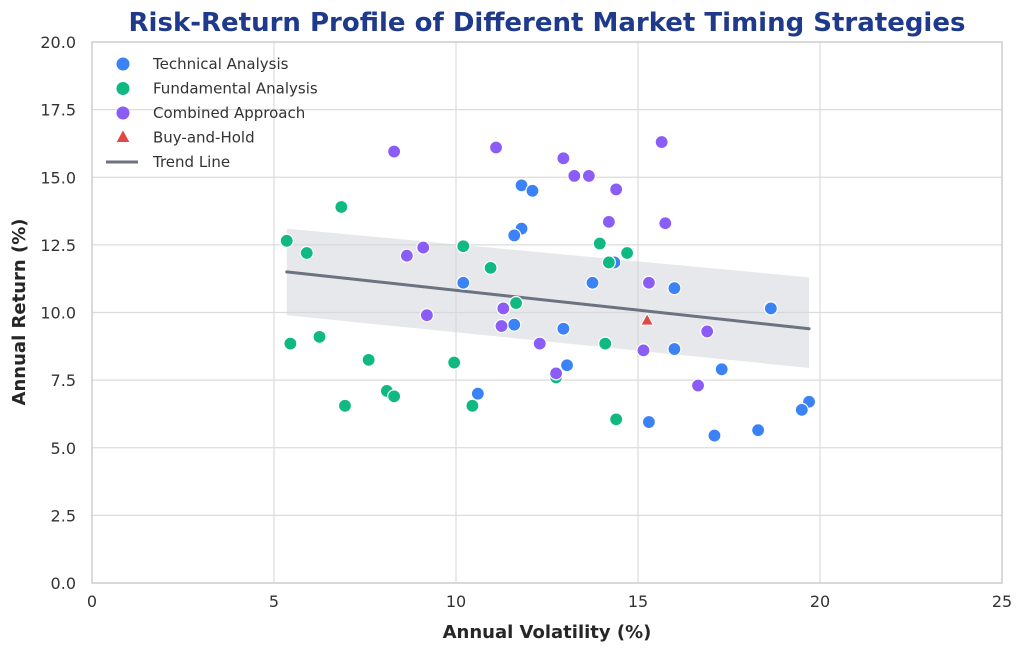  I want to click on x-tick-label: 15, so click(638, 601).